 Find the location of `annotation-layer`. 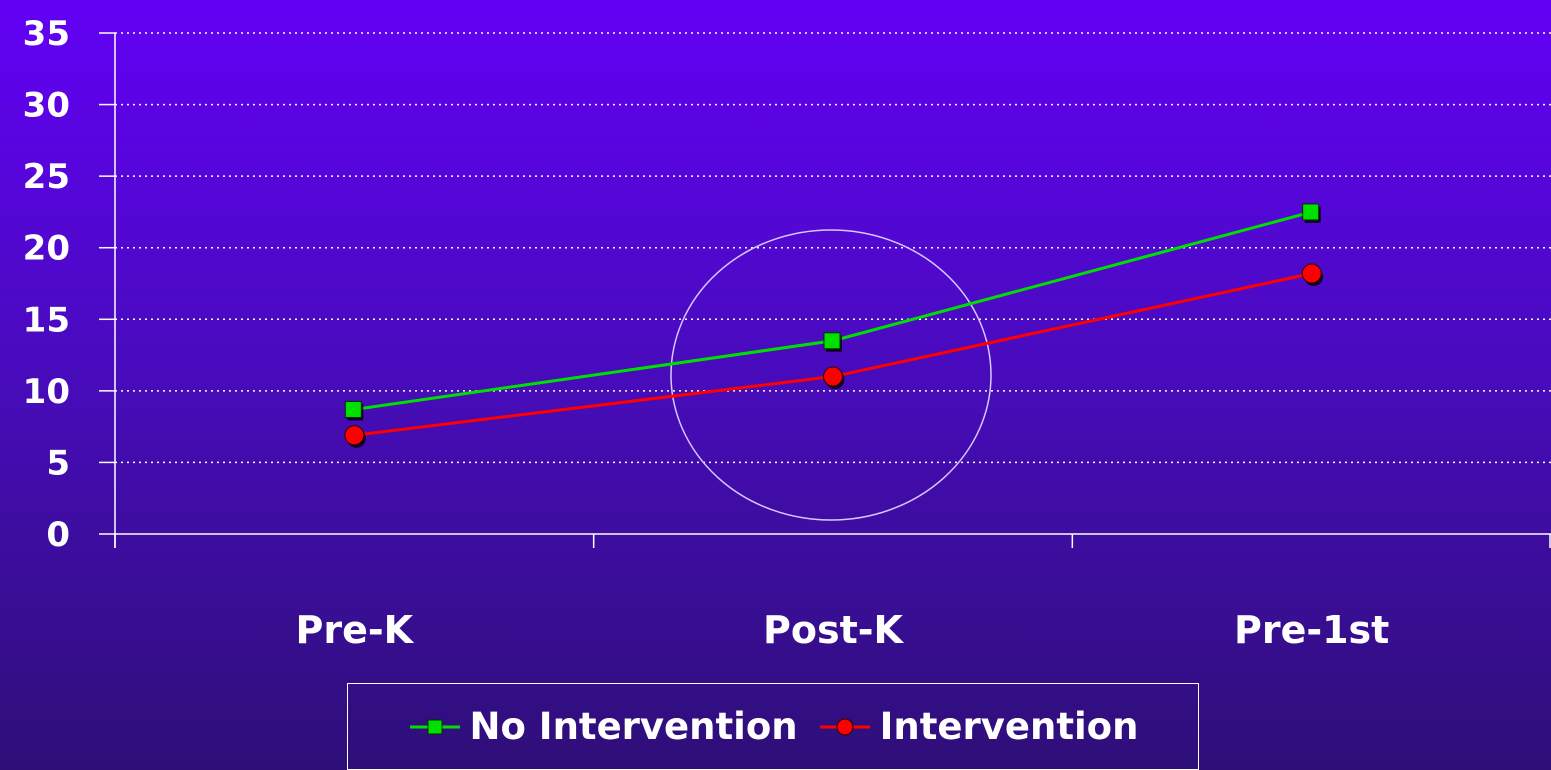

annotation-layer is located at coordinates (831, 375).